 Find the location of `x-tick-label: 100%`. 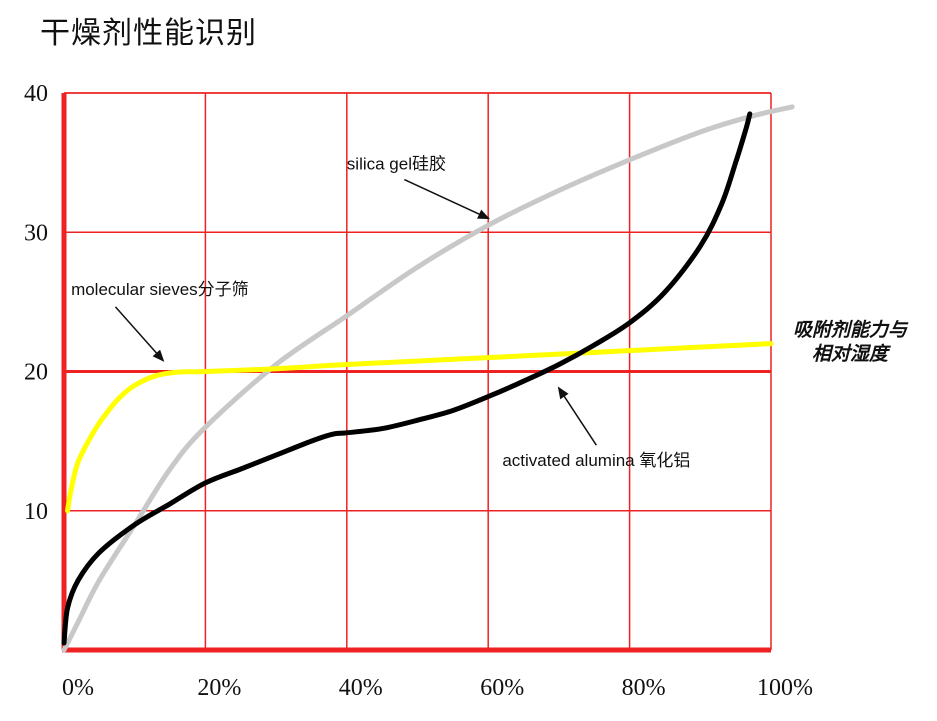

x-tick-label: 100% is located at coordinates (785, 688).